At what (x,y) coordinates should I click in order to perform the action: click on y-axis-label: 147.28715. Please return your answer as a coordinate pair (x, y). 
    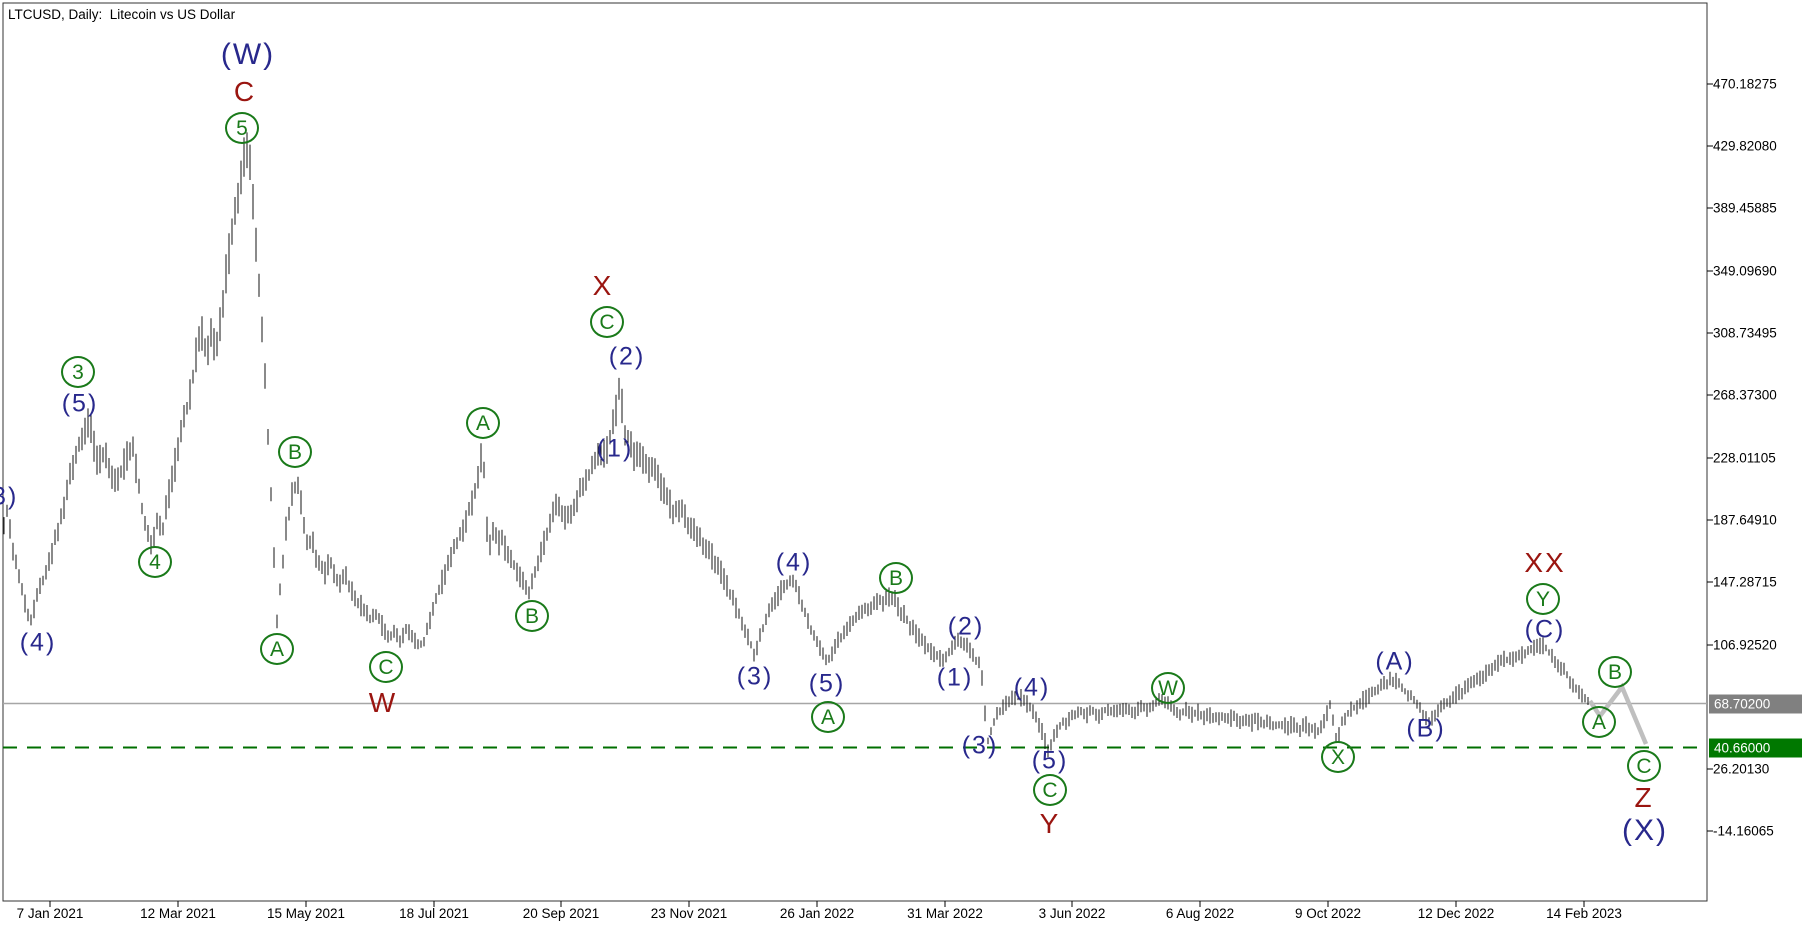
    Looking at the image, I should click on (1745, 582).